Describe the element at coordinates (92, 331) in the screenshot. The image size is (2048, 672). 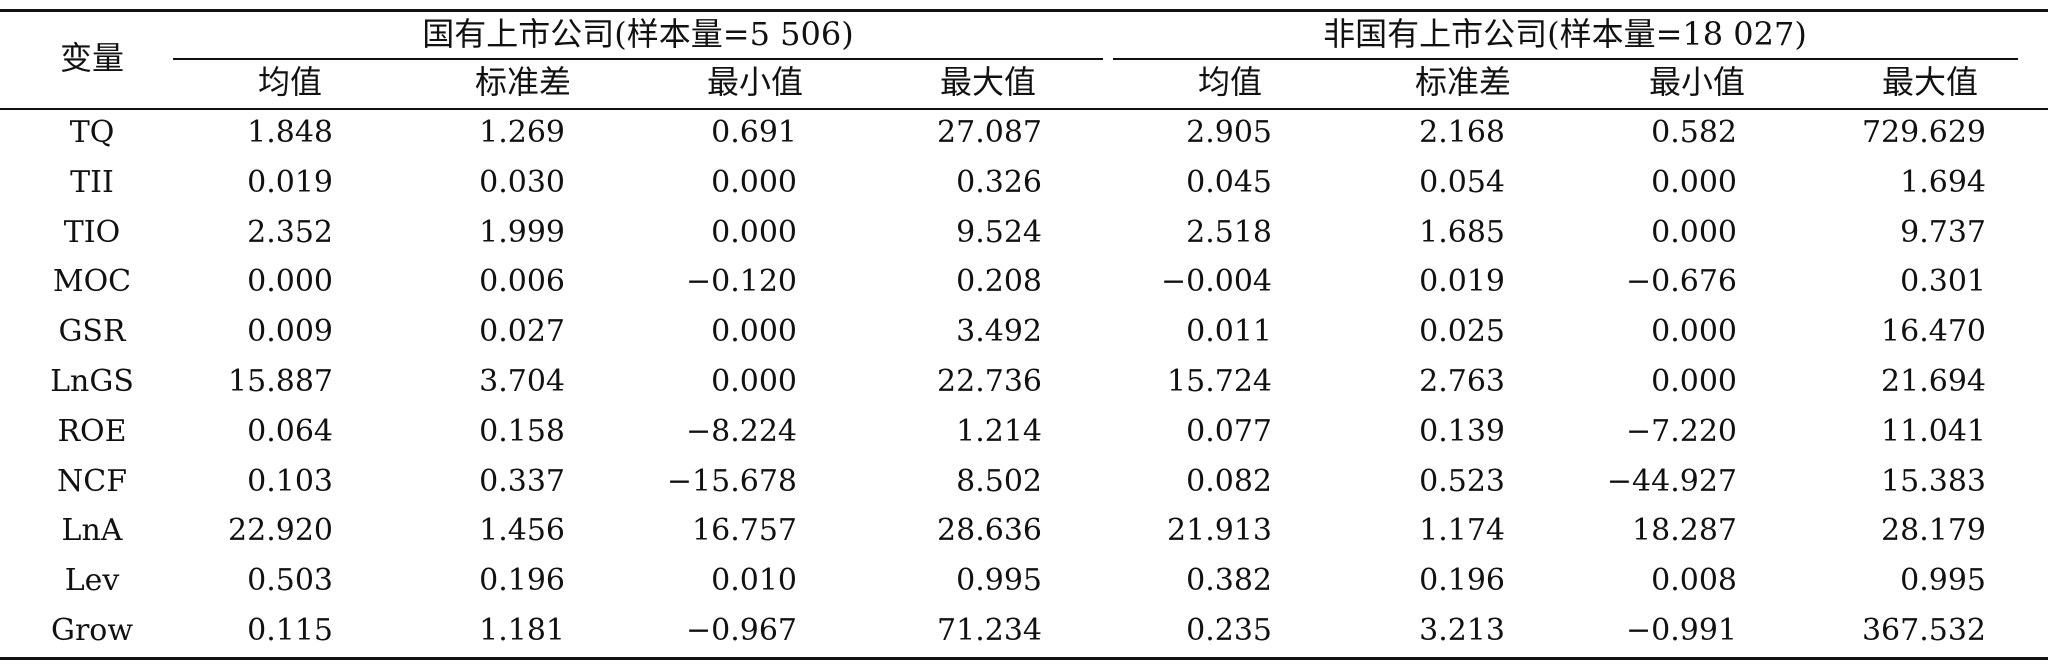
I see `row-label-gsr: GSR` at that location.